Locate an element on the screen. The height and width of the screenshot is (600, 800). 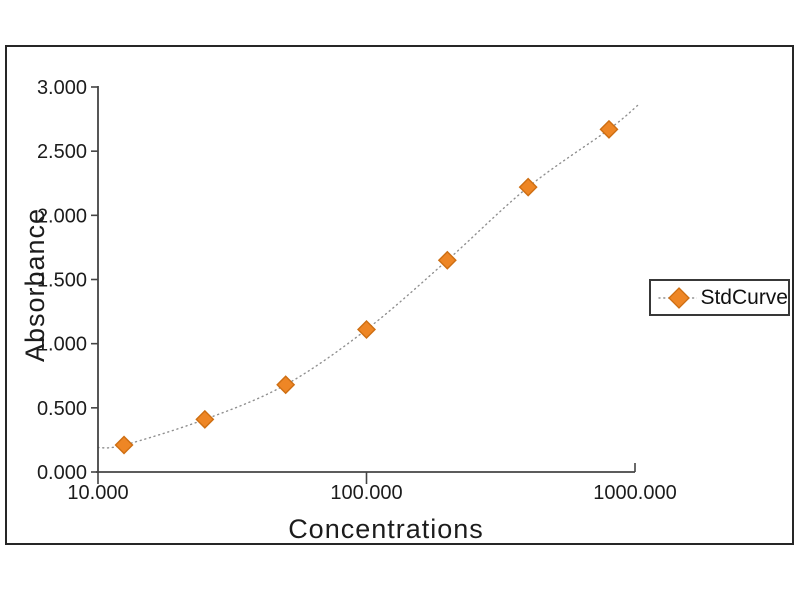
y-tick-label: 1.500 is located at coordinates (62, 281).